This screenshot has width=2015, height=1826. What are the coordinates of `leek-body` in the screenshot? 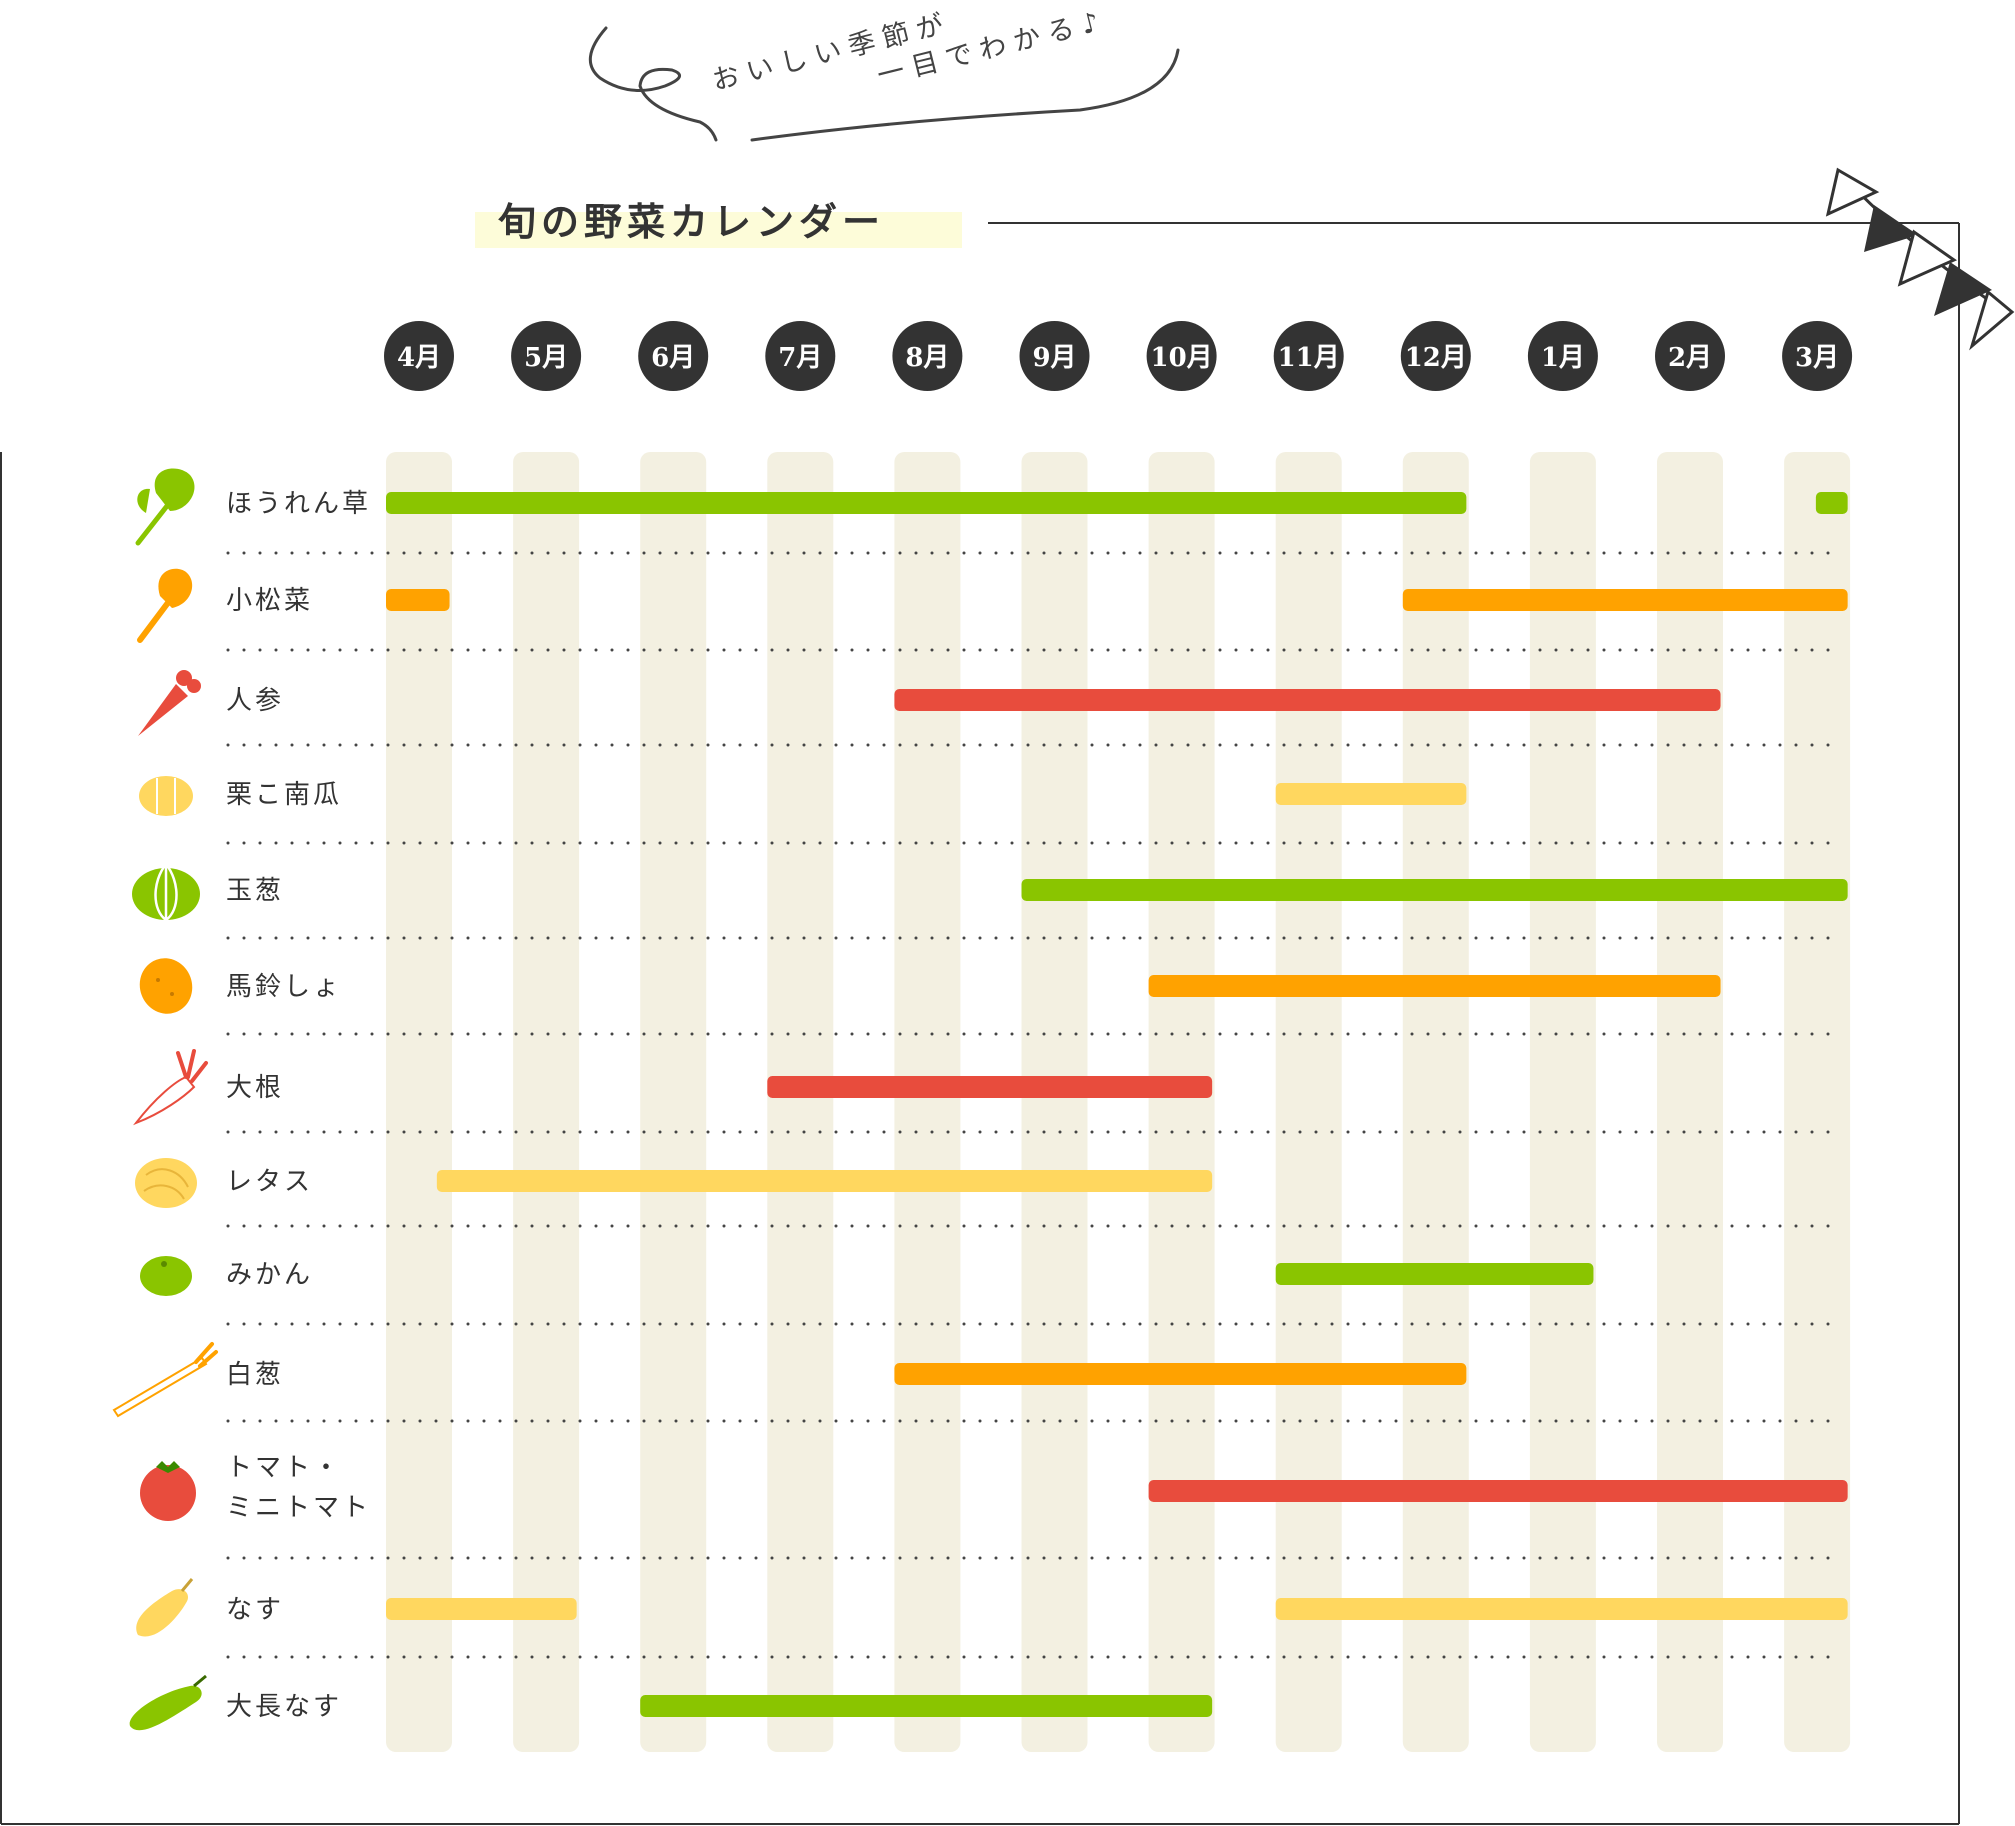 It's located at (160, 1387).